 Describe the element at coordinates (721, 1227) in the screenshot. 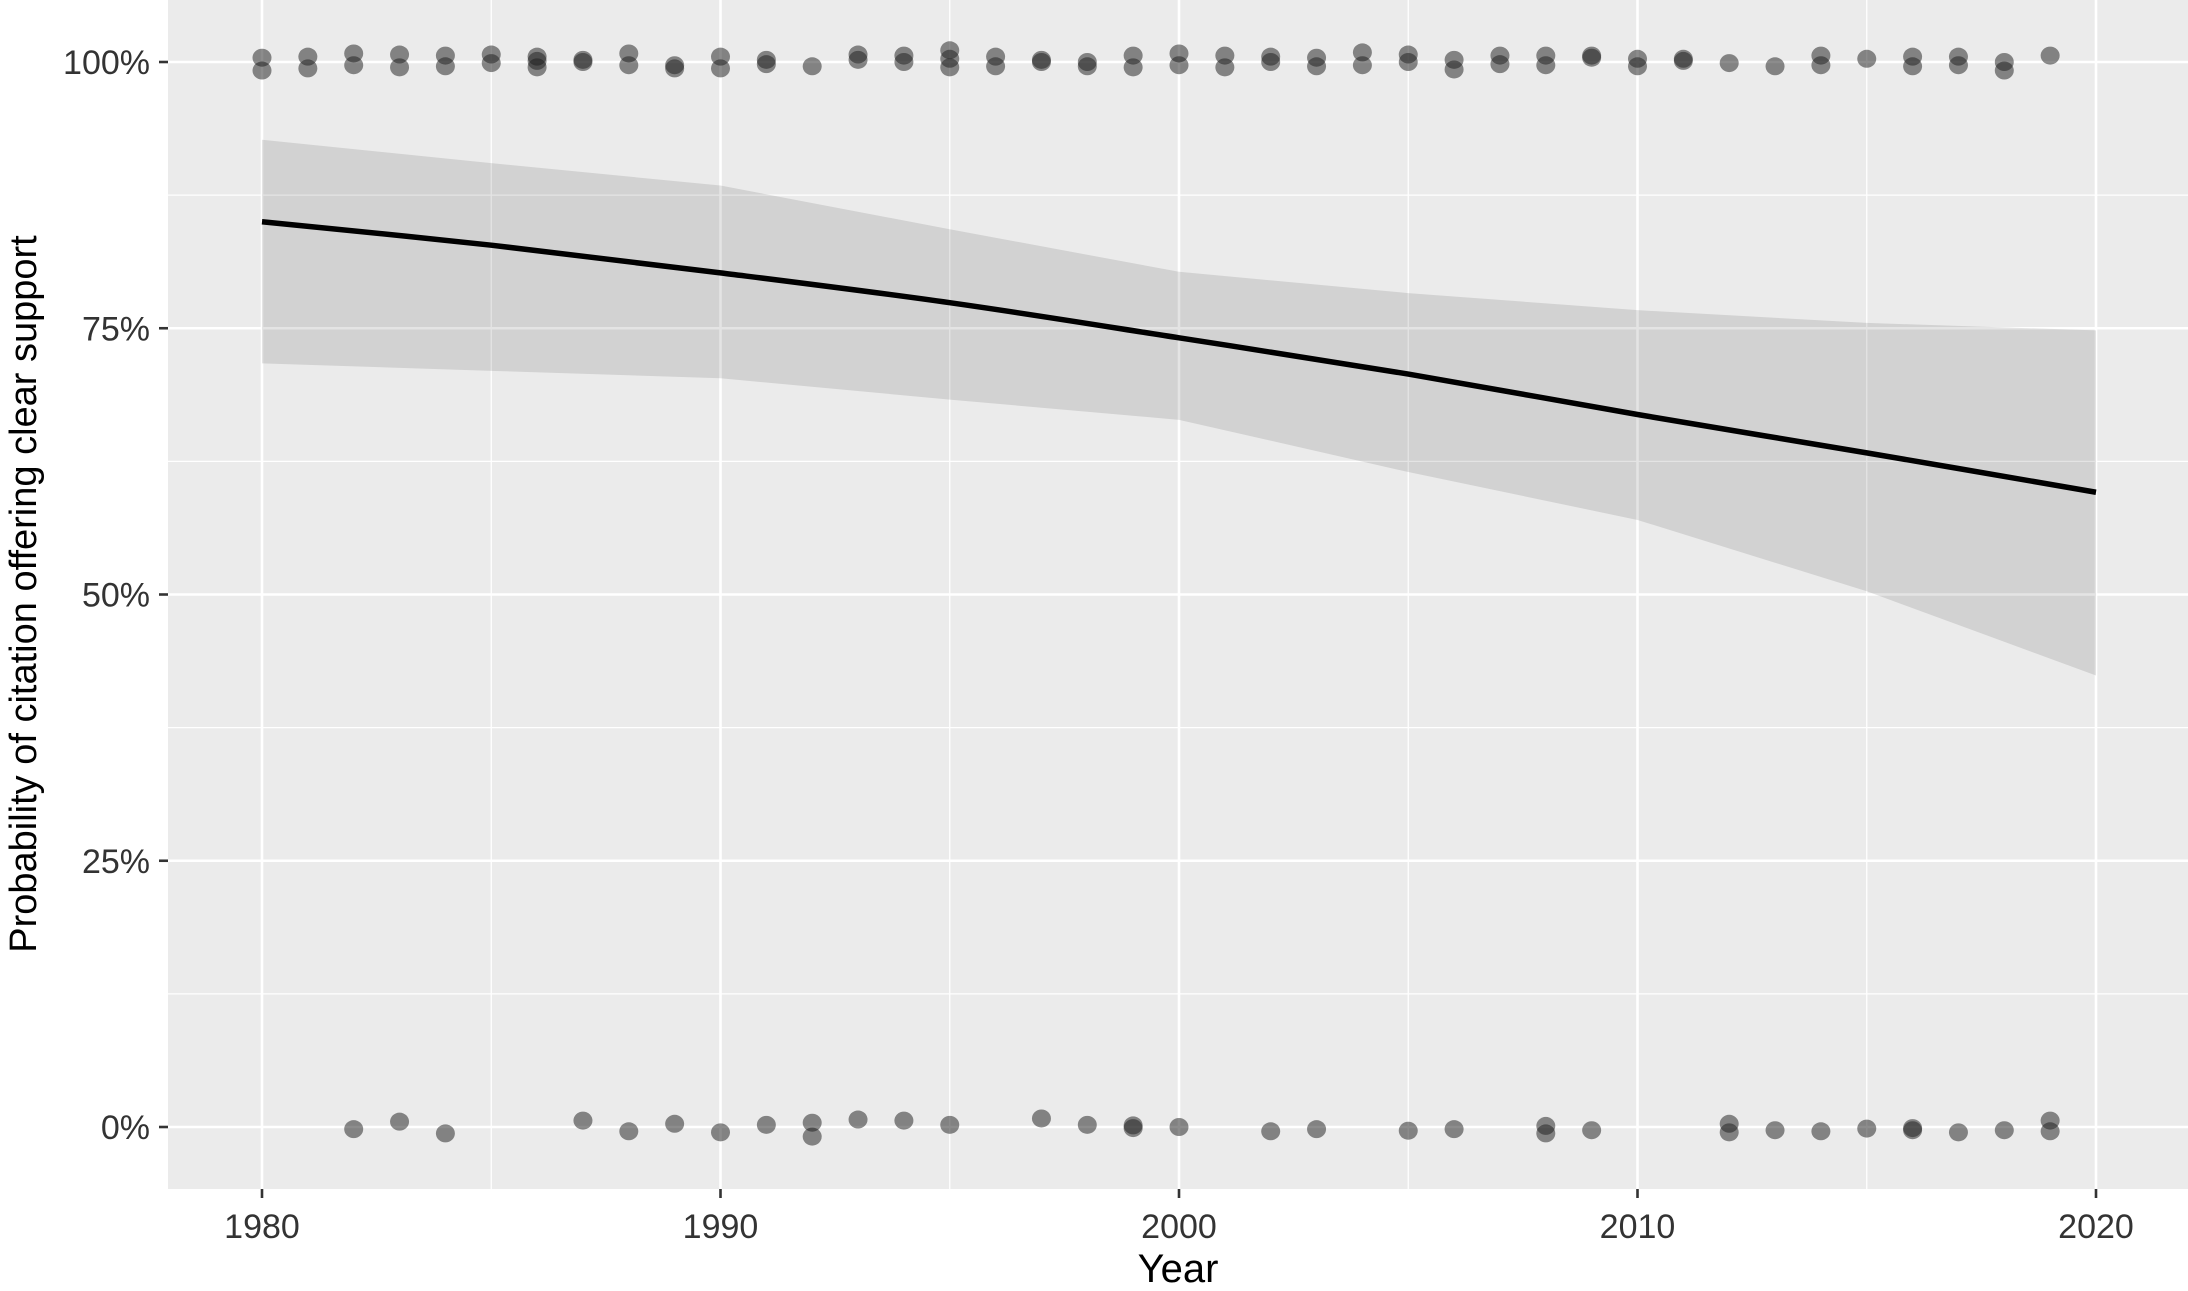

I see `x-tick-label: 1990` at that location.